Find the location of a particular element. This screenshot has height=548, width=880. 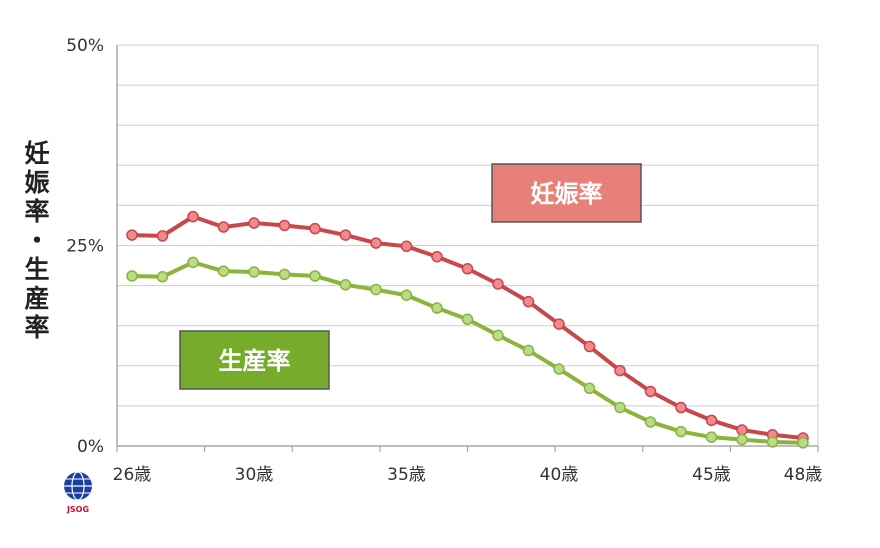

jsog-logo: JSOG is located at coordinates (78, 492).